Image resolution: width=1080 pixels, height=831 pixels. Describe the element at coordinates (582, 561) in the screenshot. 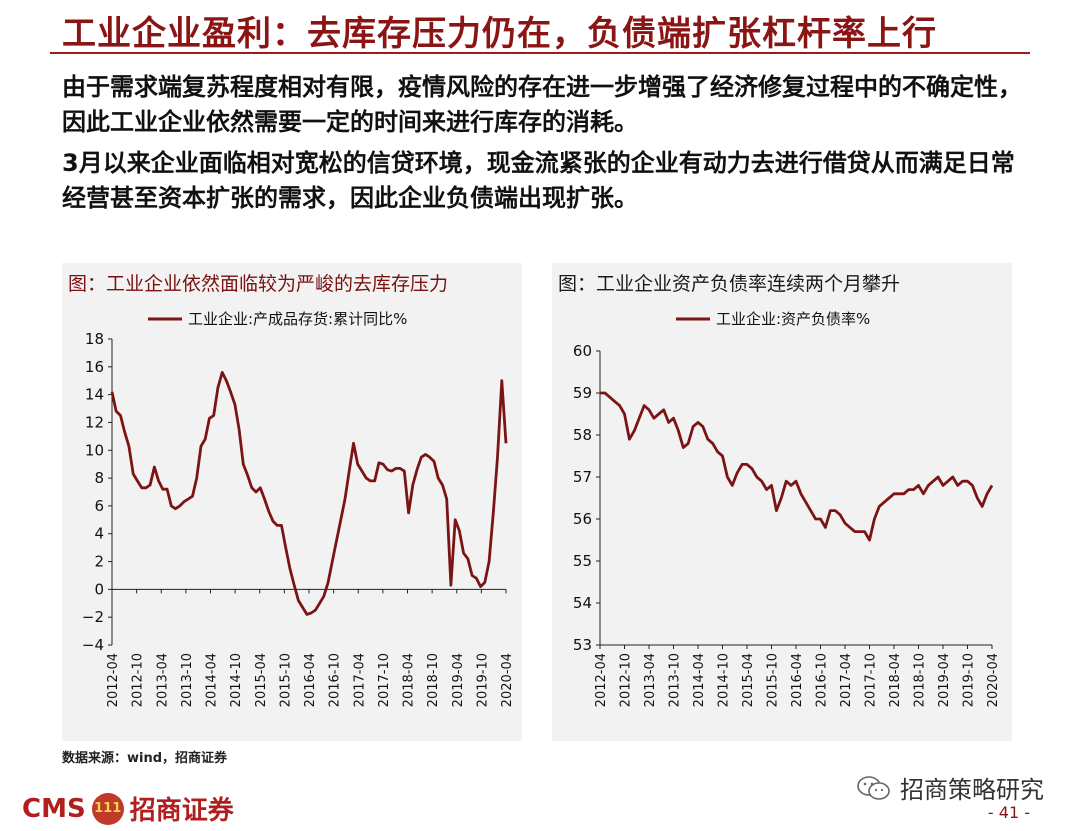

I see `y-tick-label: 55` at that location.